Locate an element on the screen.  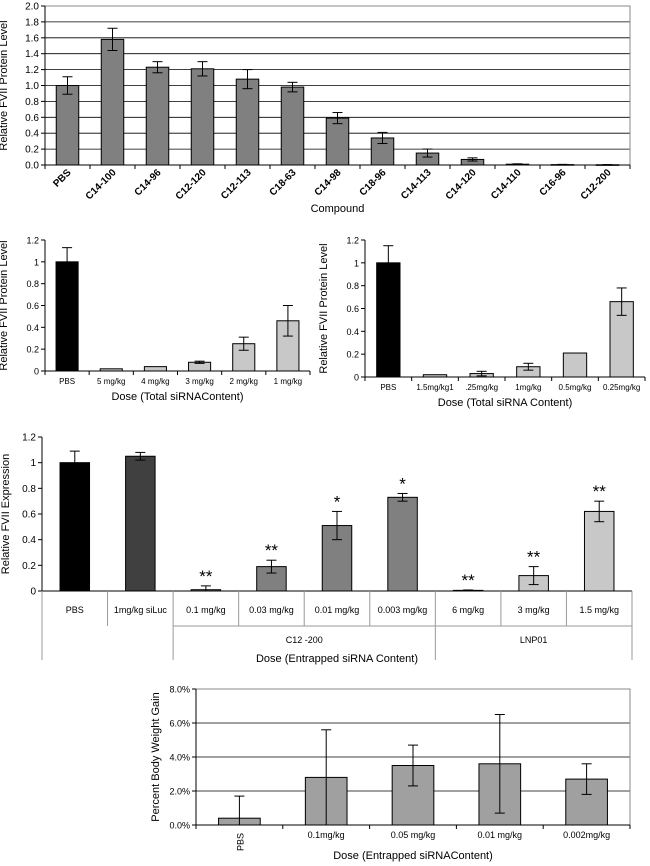
x-tick-label: 0.05 mg/kg is located at coordinates (413, 835).